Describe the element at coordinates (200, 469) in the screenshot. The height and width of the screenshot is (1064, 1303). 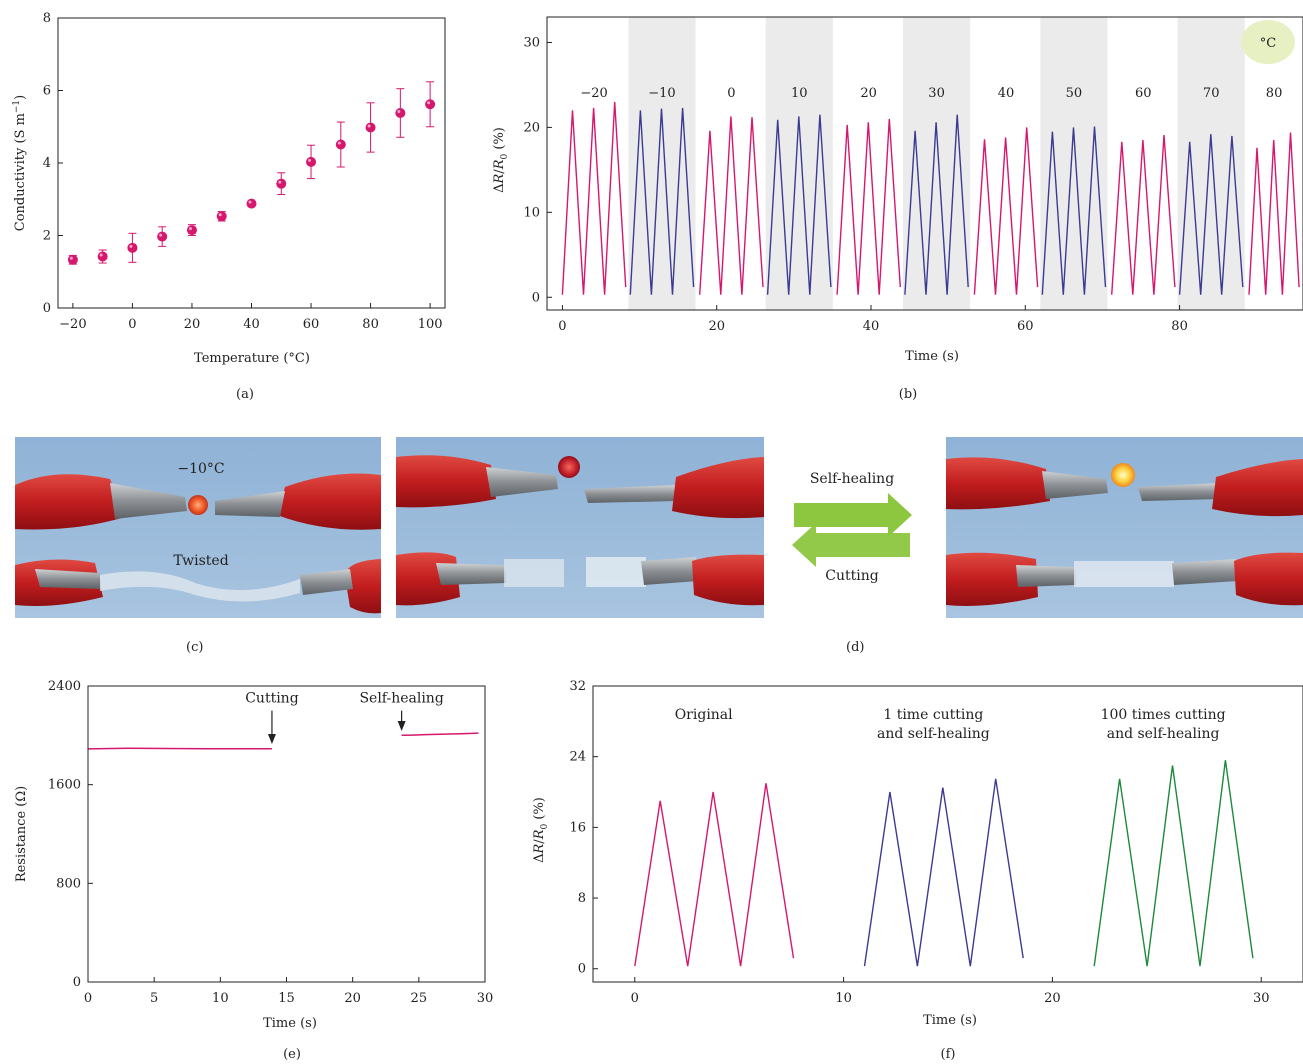
I see `photo-c-temp-label: −10°C` at that location.